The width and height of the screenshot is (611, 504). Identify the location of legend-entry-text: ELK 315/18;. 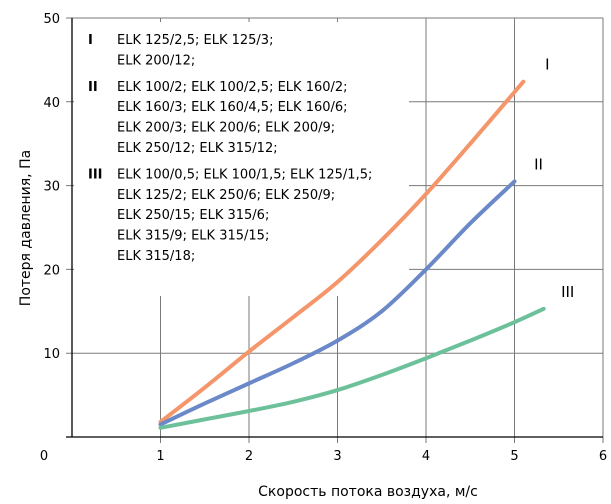
(156, 256).